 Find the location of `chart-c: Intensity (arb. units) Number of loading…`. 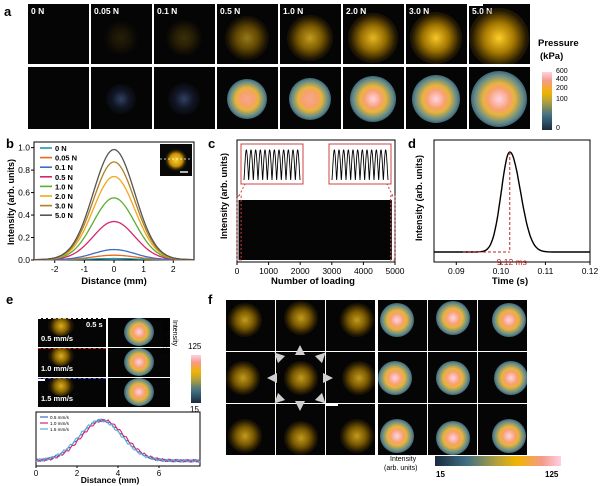

chart-c: Intensity (arb. units) Number of loading… is located at coordinates (312, 213).